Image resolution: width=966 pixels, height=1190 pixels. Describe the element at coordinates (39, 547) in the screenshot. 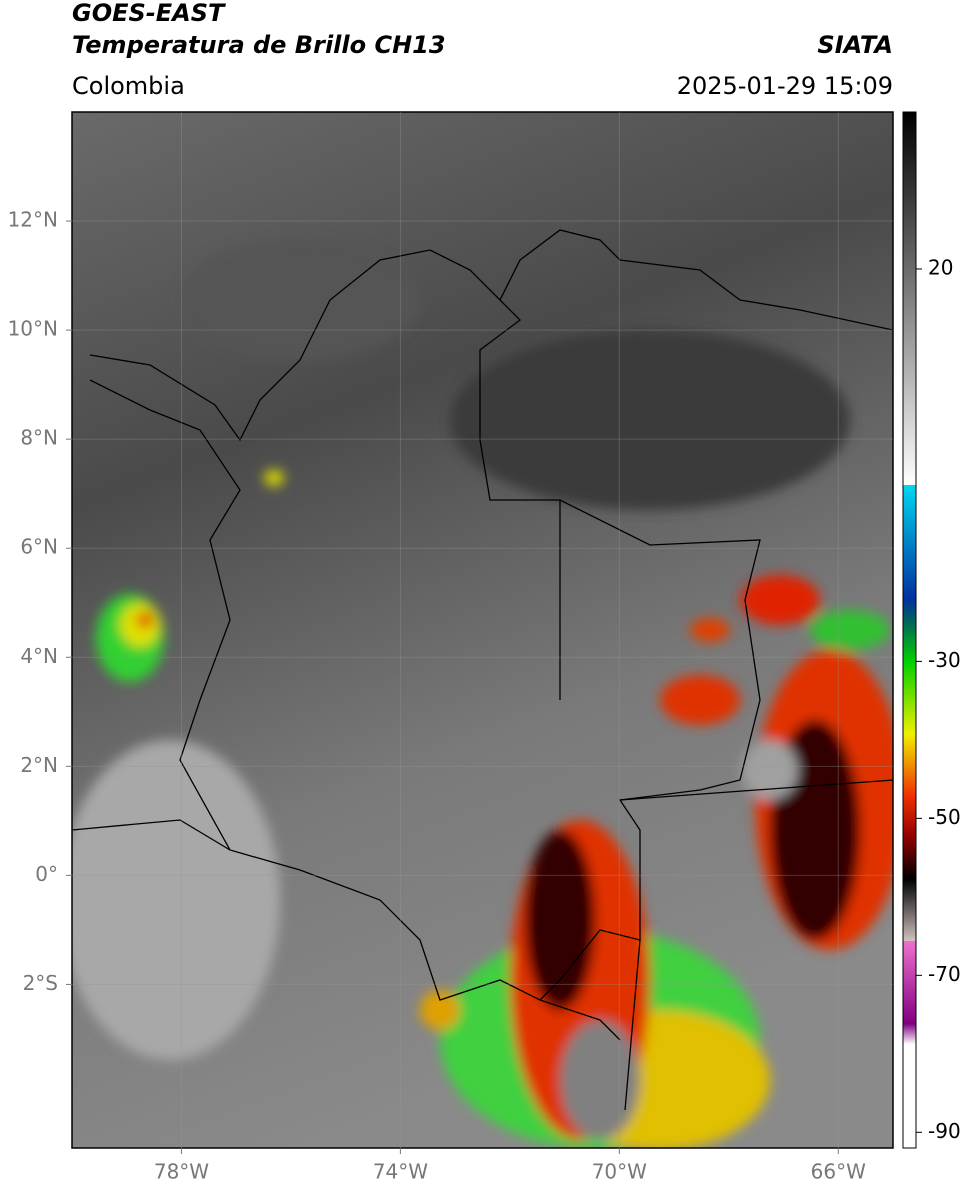

I see `y-tick-label: 6°N` at that location.